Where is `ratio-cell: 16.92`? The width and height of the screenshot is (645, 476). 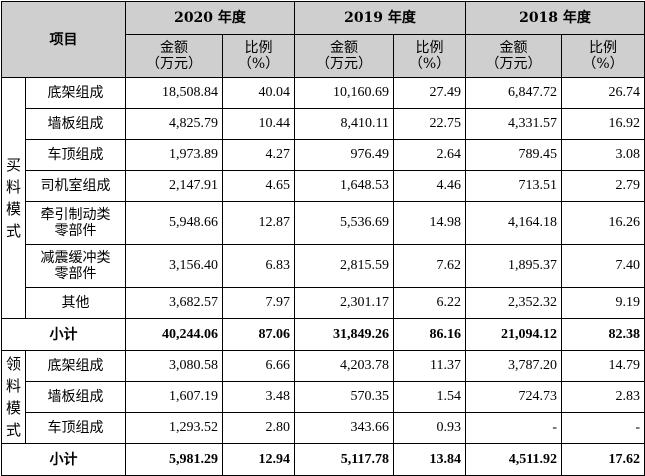 ratio-cell: 16.92 is located at coordinates (603, 124).